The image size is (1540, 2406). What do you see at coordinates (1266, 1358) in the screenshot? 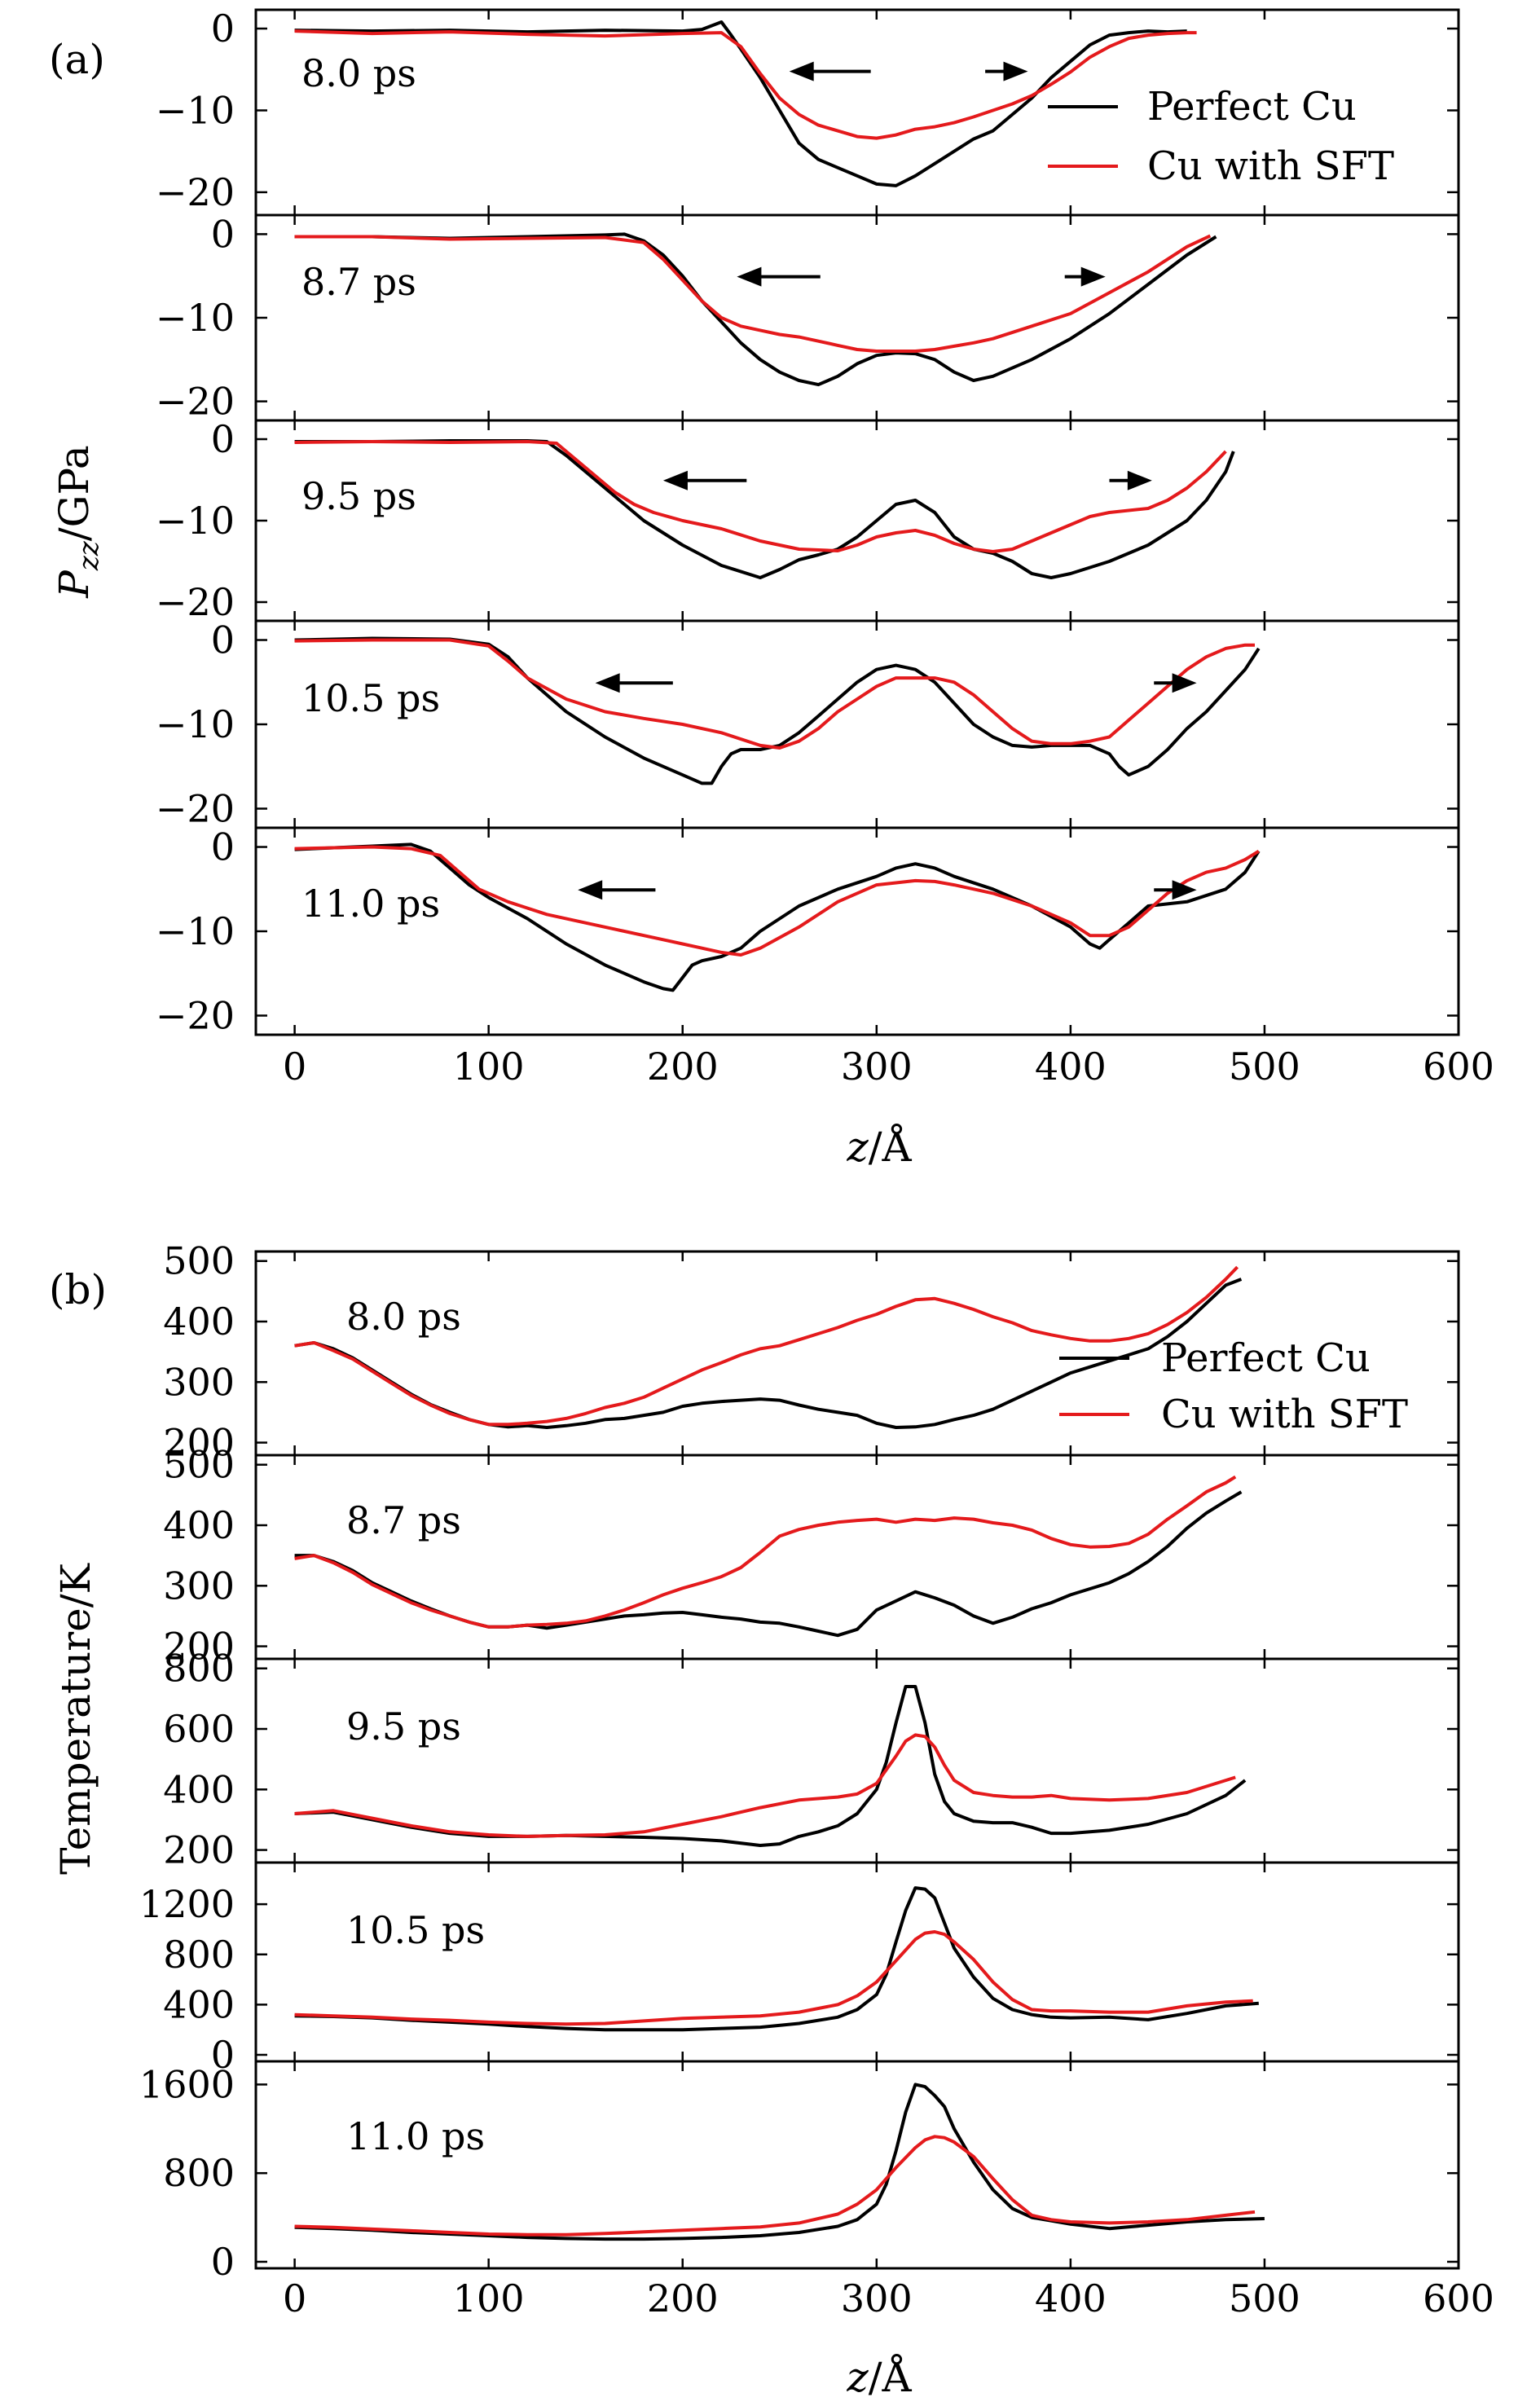
I see `legend-b-perfect-label: Perfect Cu` at bounding box center [1266, 1358].